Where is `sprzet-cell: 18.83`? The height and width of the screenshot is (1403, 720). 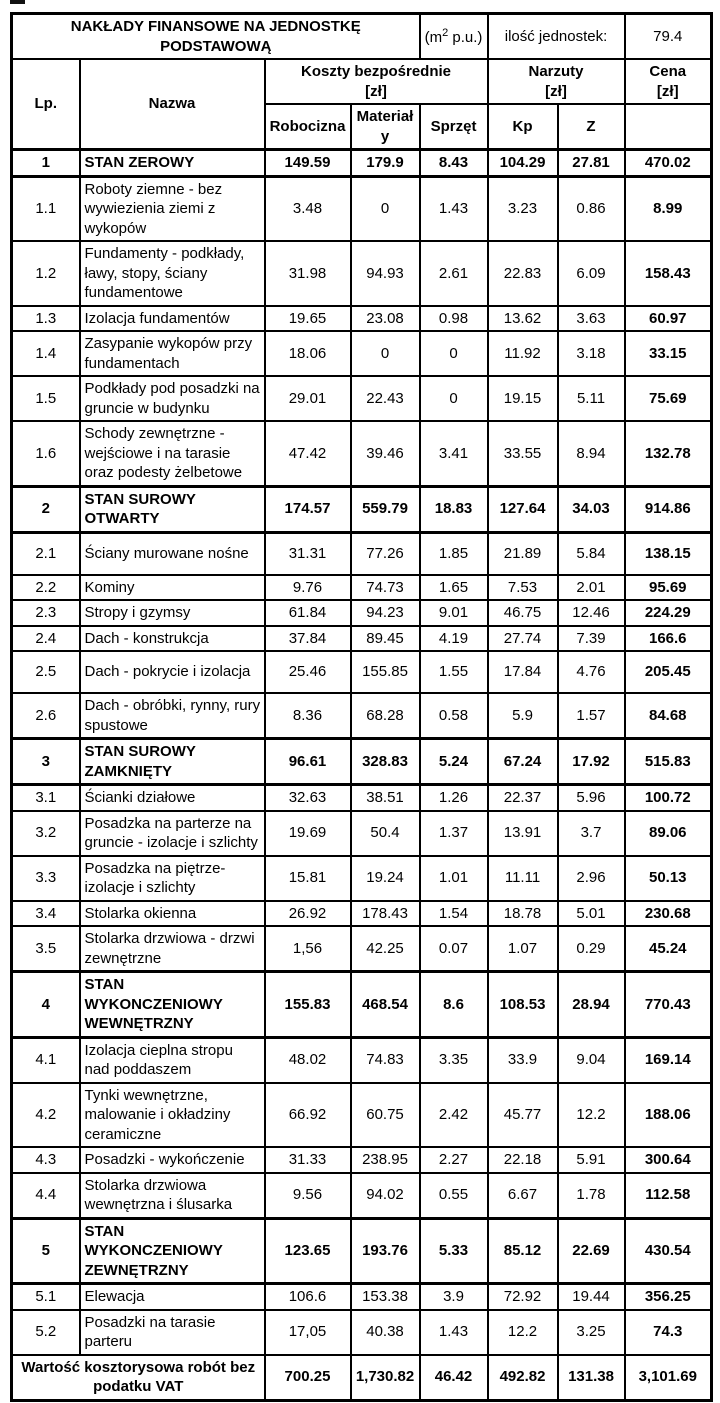
sprzet-cell: 18.83 is located at coordinates (453, 509).